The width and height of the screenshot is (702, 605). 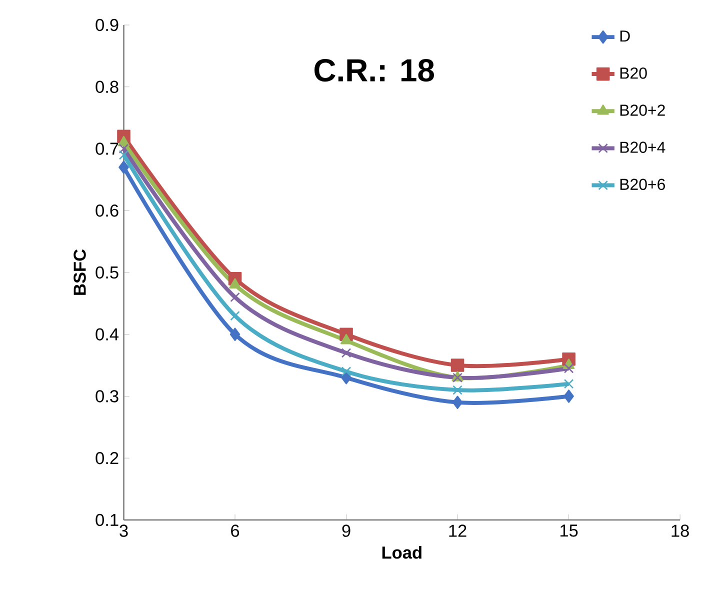 What do you see at coordinates (625, 36) in the screenshot?
I see `legend-label: D` at bounding box center [625, 36].